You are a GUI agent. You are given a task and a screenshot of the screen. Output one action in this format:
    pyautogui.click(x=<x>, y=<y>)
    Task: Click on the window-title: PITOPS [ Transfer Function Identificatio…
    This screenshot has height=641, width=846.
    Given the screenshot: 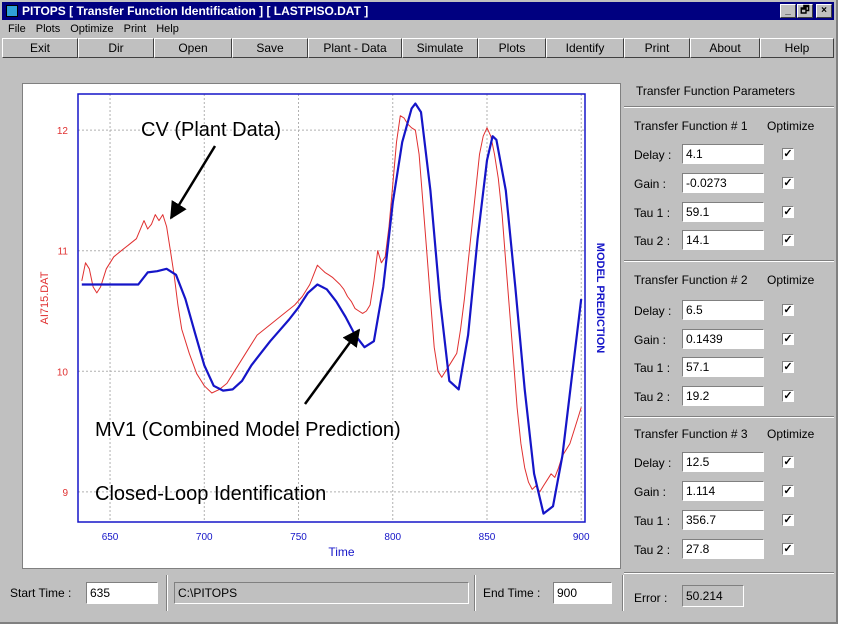 What is the action you would take?
    pyautogui.click(x=195, y=11)
    